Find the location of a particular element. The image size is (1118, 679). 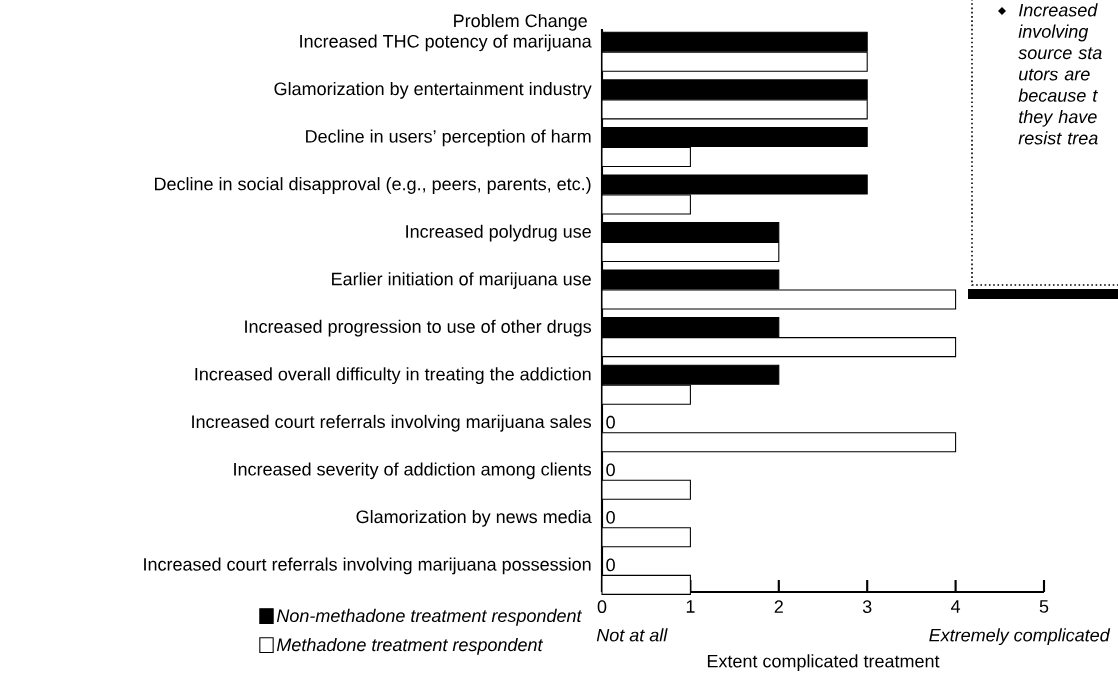

y-tick-label: Earlier initiation of marijuana use is located at coordinates (461, 280).